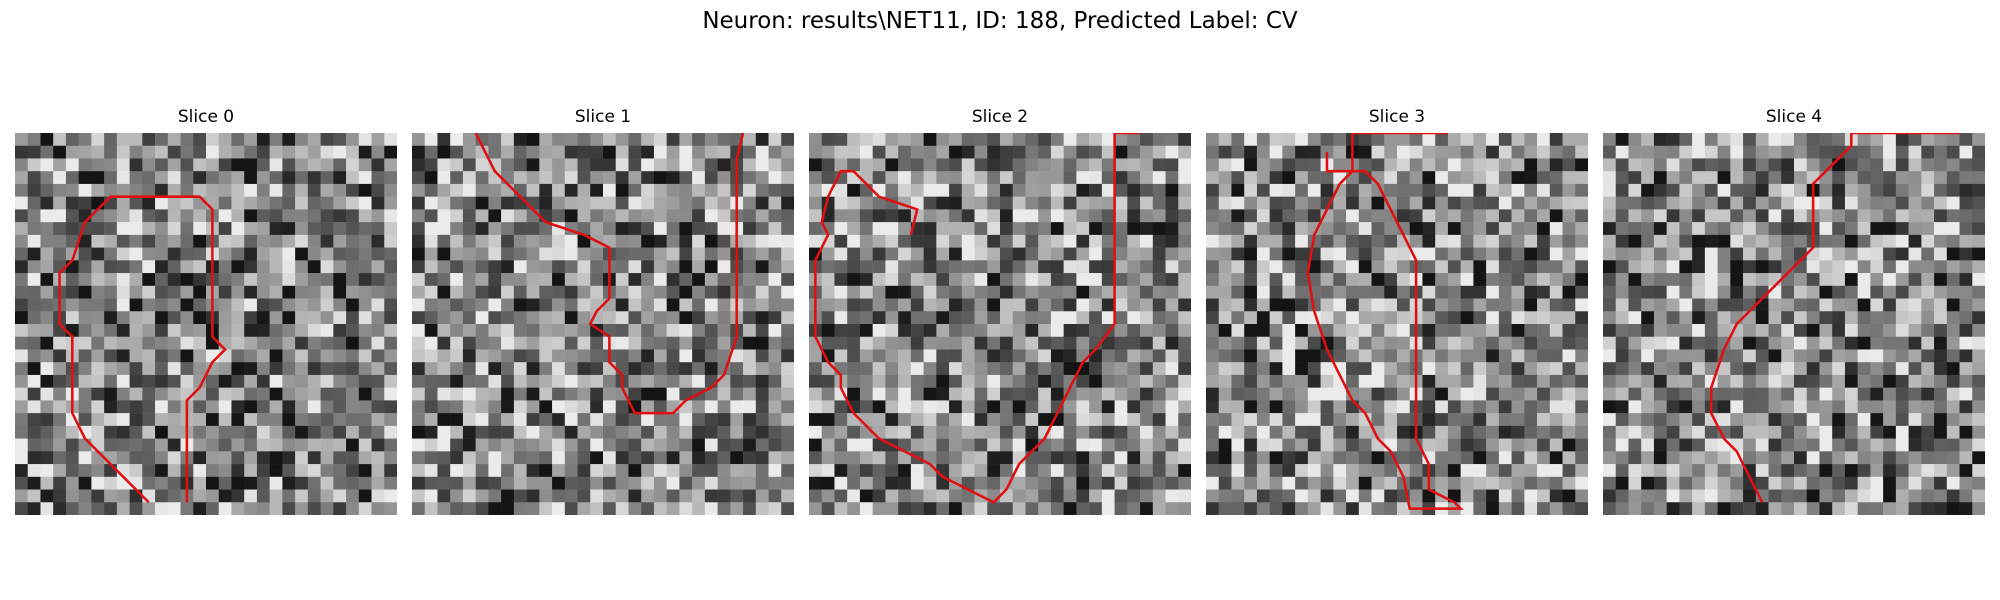 The height and width of the screenshot is (600, 2000). Describe the element at coordinates (603, 117) in the screenshot. I see `panel-title: Slice 1` at that location.